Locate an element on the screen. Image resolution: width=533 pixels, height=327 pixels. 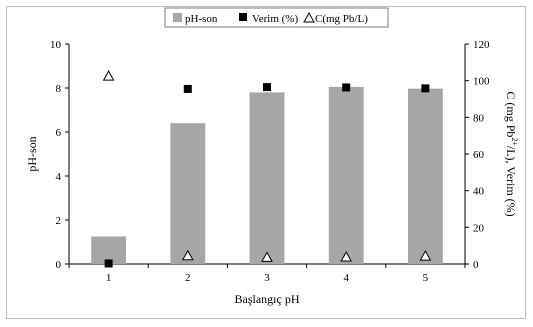
y-axis-right-ticks: 0 20 40 60 80 100 120 is located at coordinates (477, 155).